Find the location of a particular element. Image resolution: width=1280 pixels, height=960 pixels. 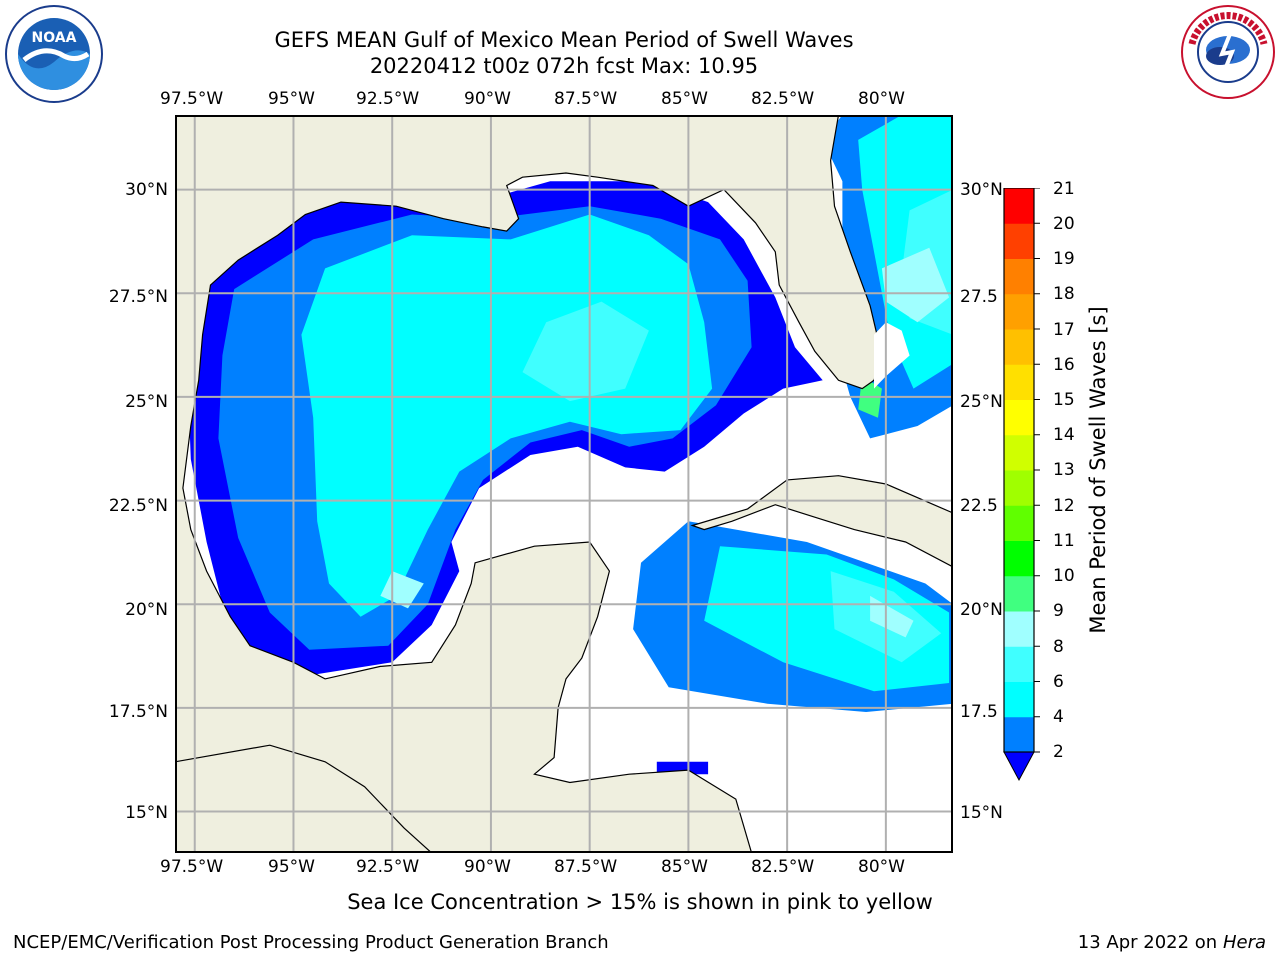

atlantic-9s is located at coordinates (915, 285).